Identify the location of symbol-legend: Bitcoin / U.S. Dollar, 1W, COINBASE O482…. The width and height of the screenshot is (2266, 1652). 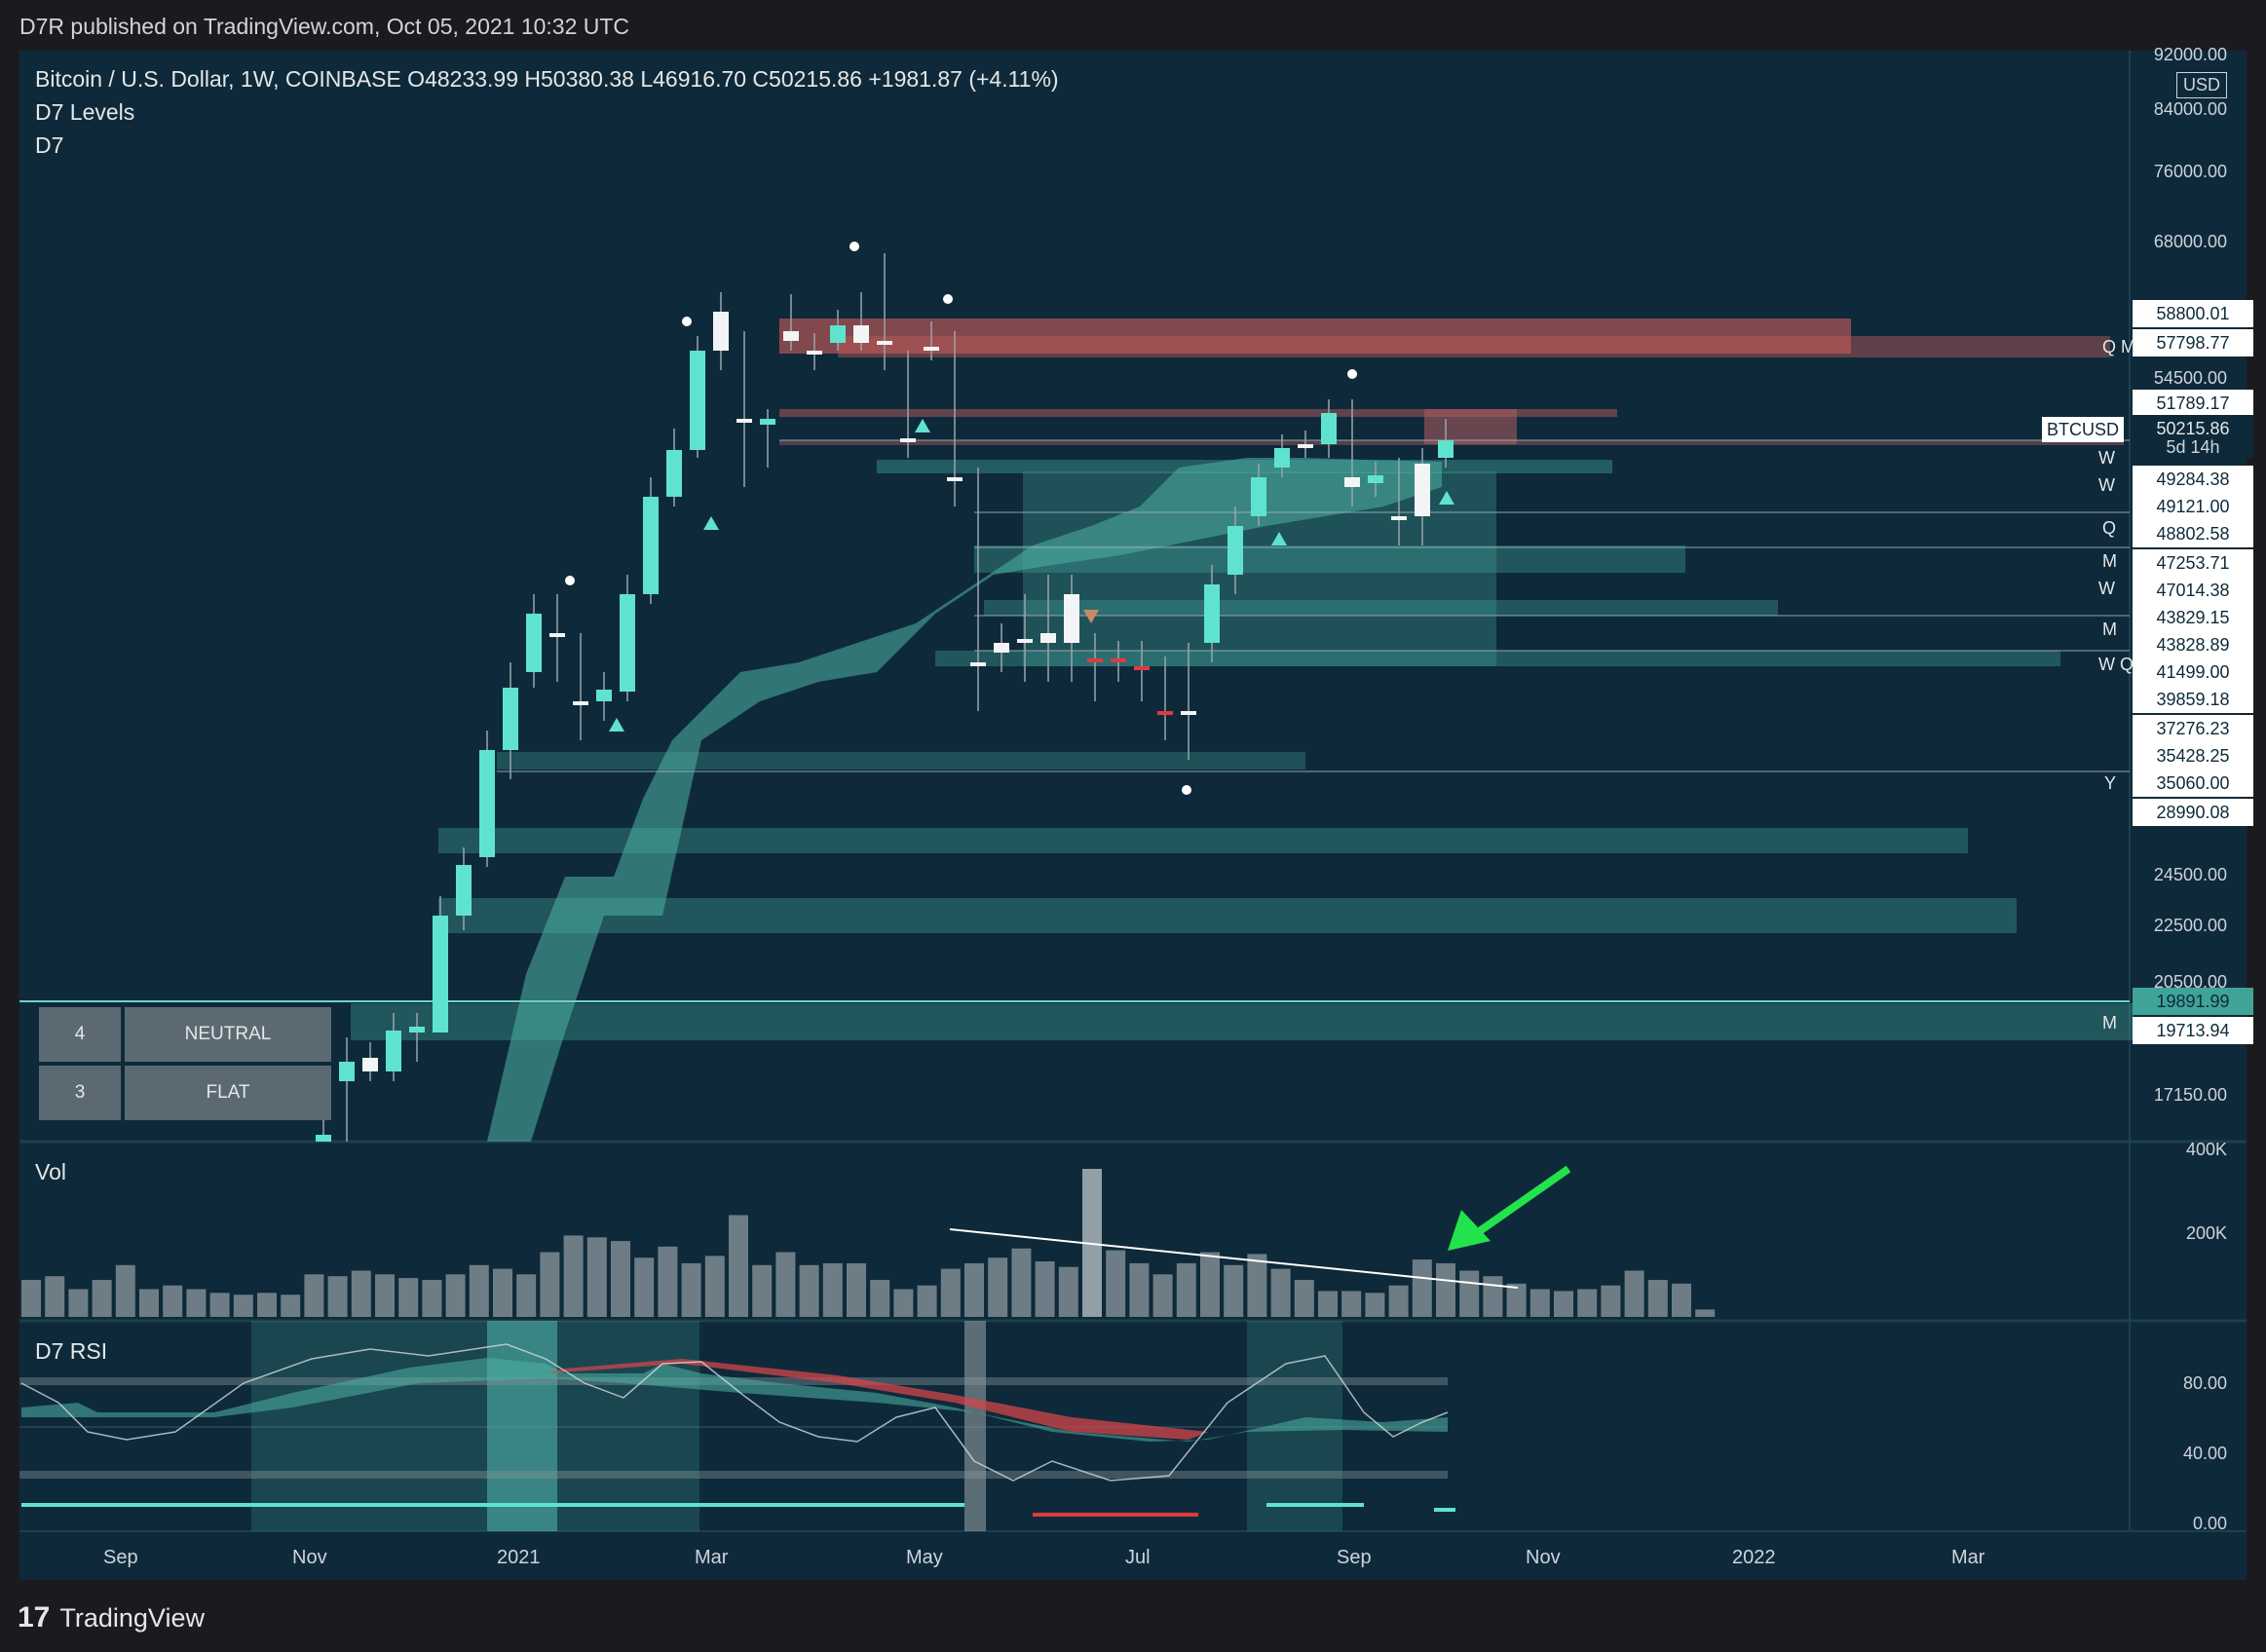
(547, 79).